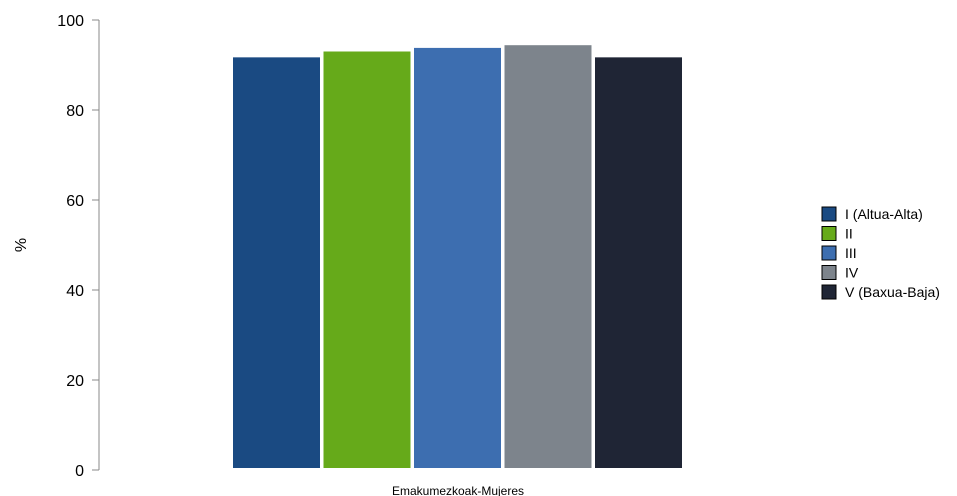 This screenshot has height=496, width=957. Describe the element at coordinates (21, 245) in the screenshot. I see `y-axis-label: %` at that location.